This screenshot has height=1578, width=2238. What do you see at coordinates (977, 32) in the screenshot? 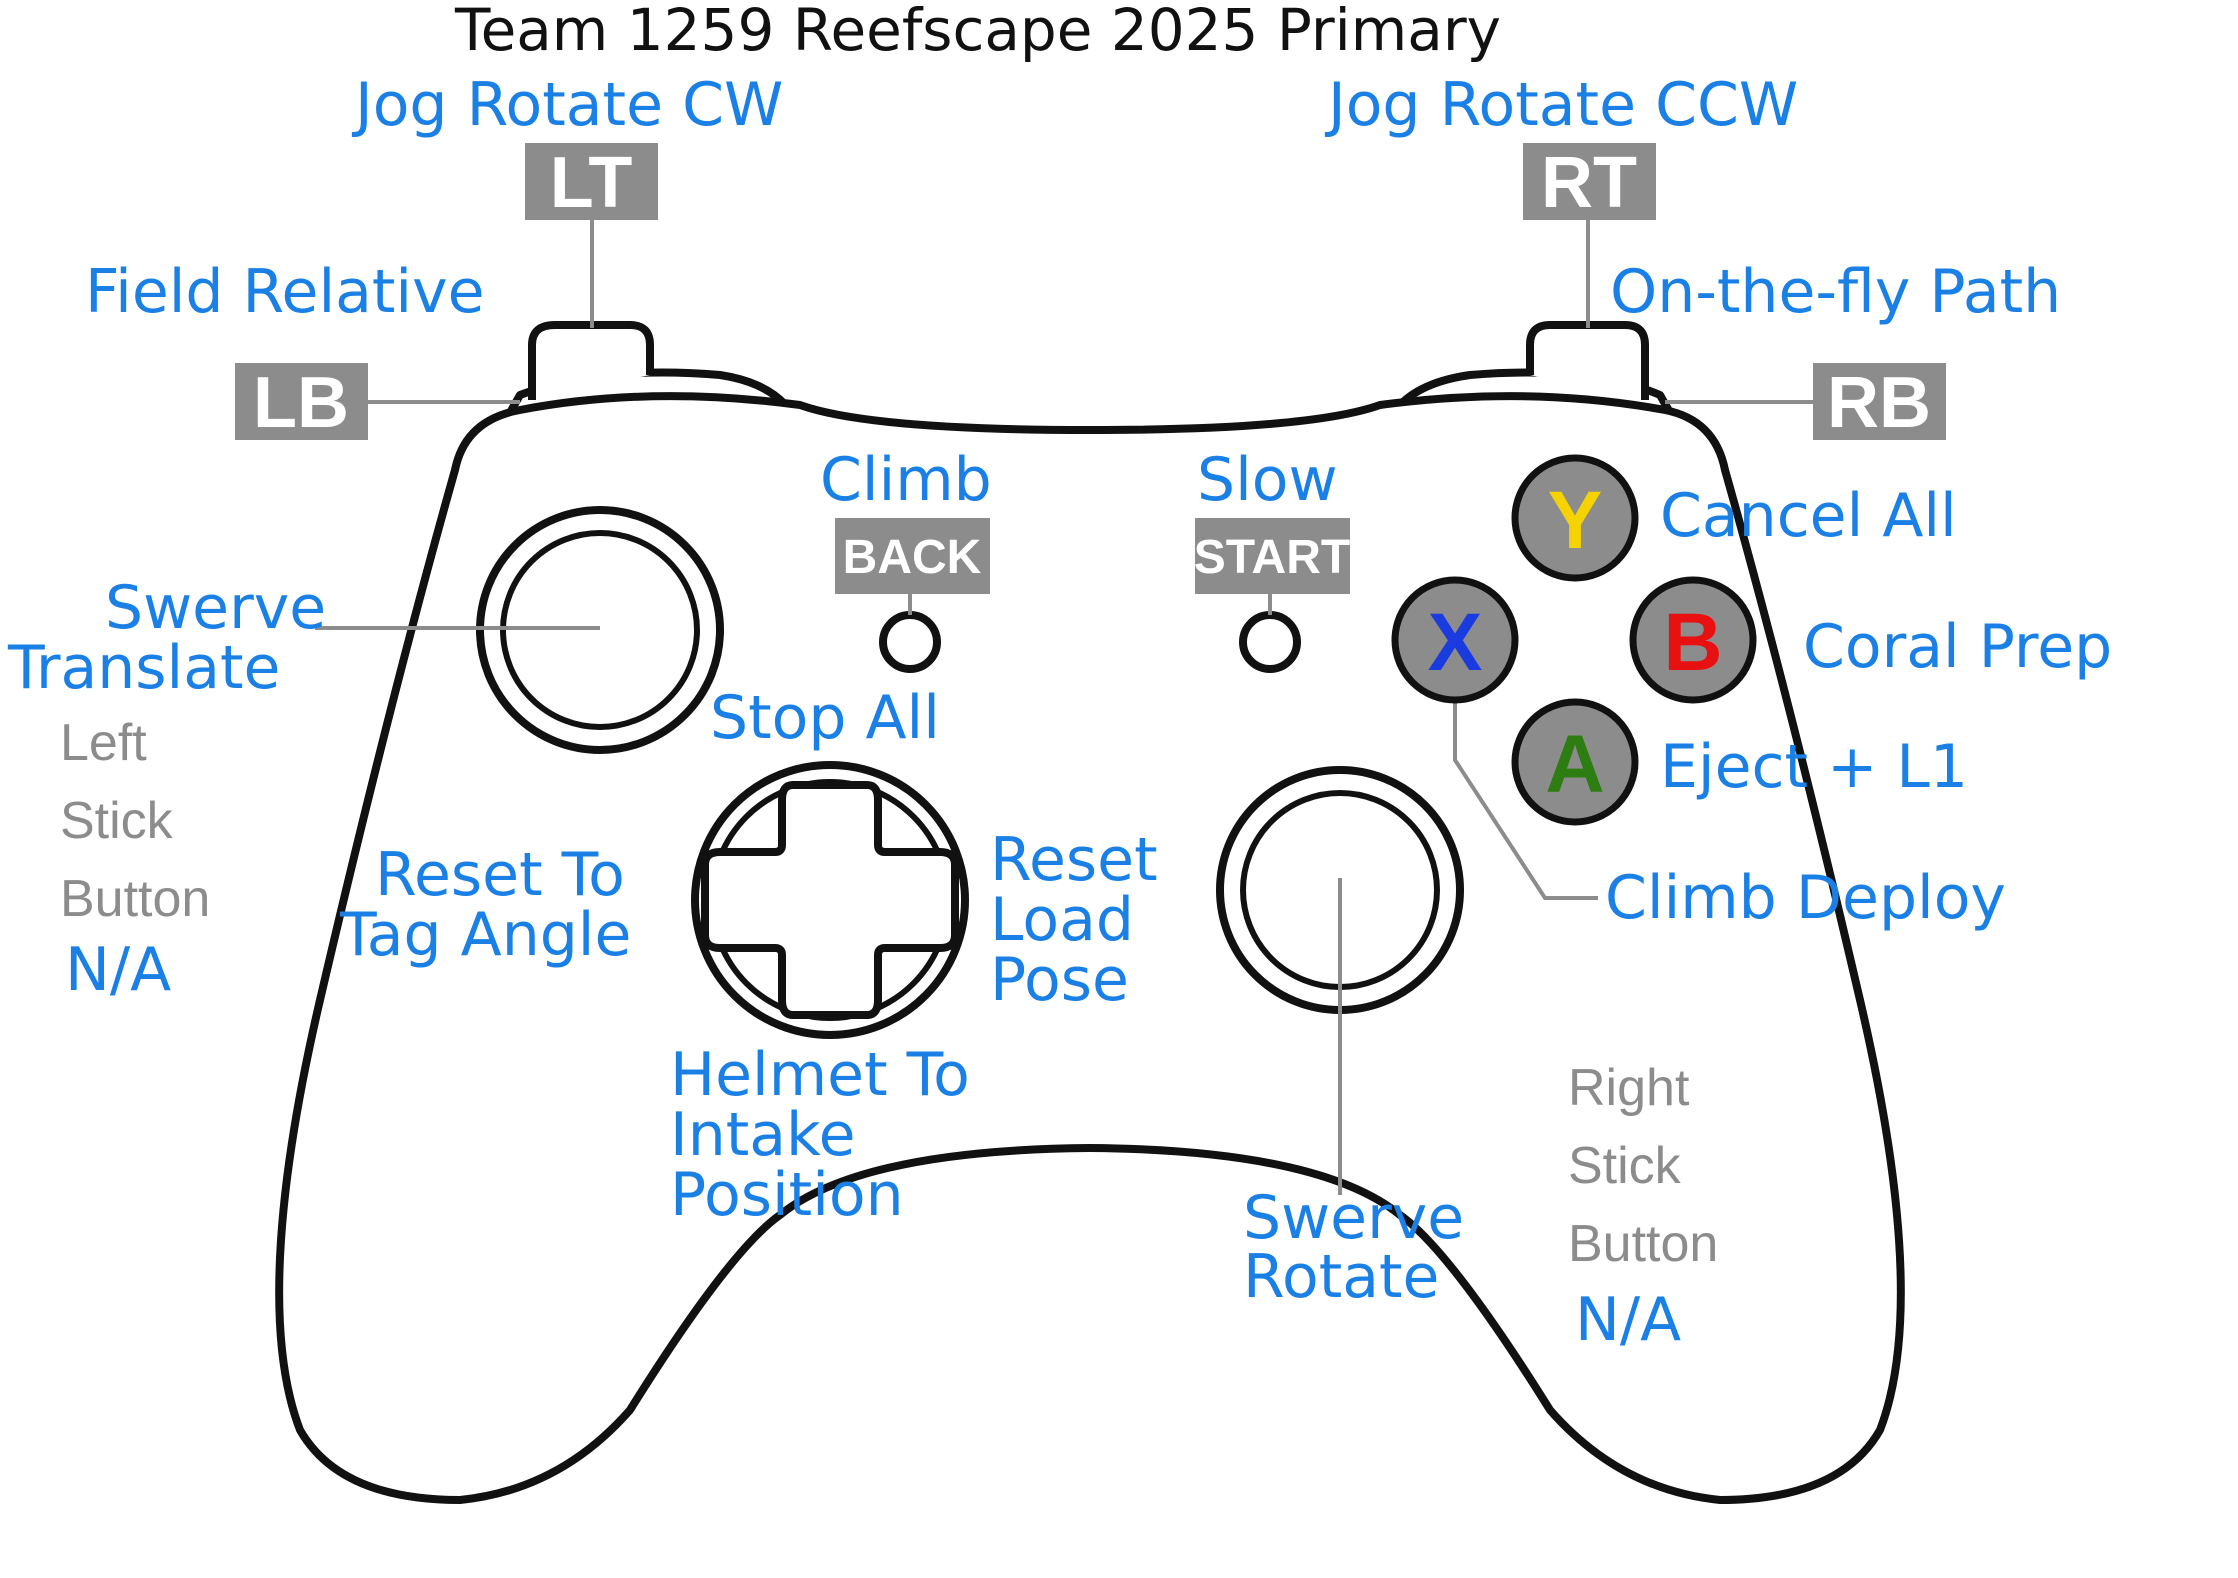
I see `diagram-title: Team 1259 Reefscape 2025 Primary` at bounding box center [977, 32].